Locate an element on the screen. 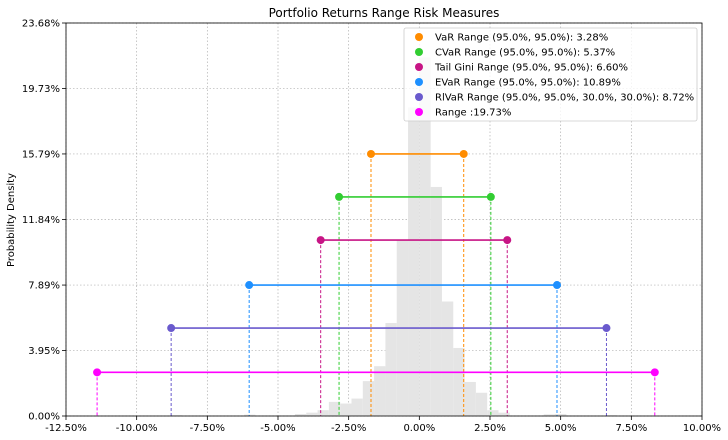  y-tick-label: 7.89% is located at coordinates (44, 286).